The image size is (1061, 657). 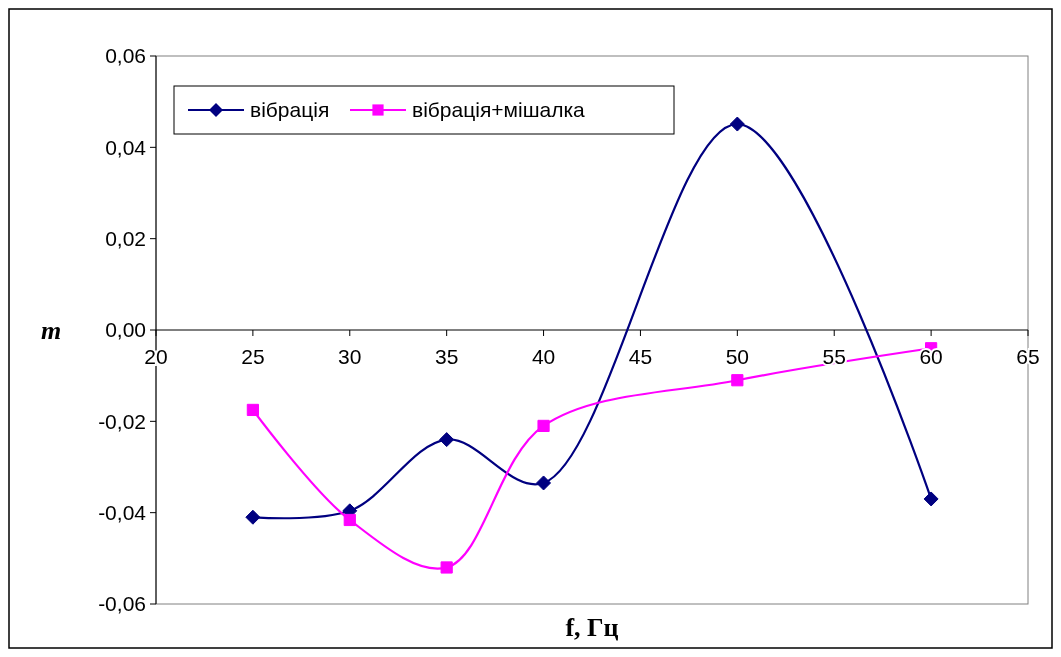 I want to click on y-tick-label: 0,00, so click(x=125, y=330).